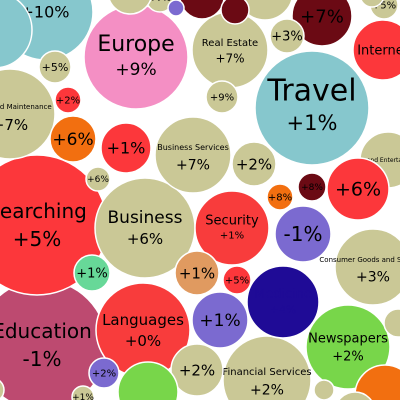  I want to click on bubble-label: Europe, so click(135, 44).